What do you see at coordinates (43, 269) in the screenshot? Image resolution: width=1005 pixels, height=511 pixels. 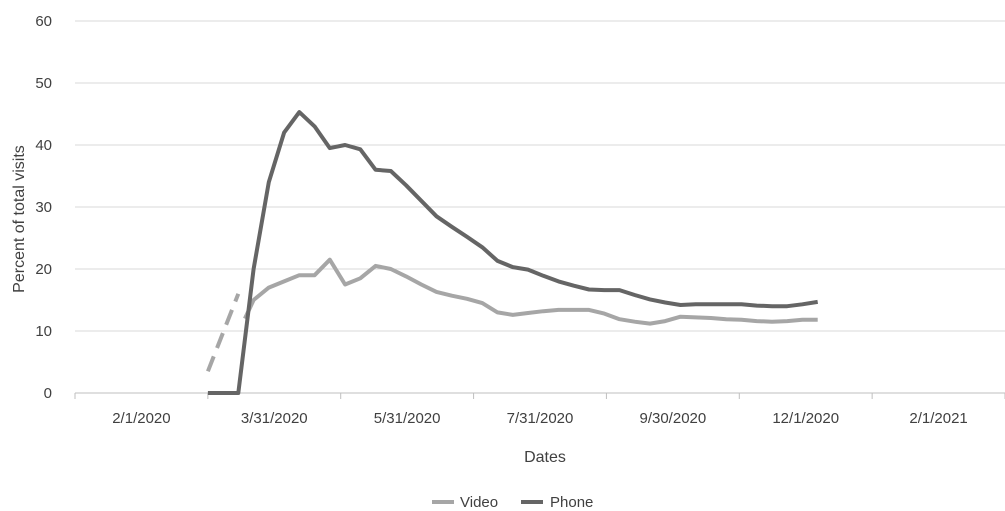 I see `y-tick-label: 20` at bounding box center [43, 269].